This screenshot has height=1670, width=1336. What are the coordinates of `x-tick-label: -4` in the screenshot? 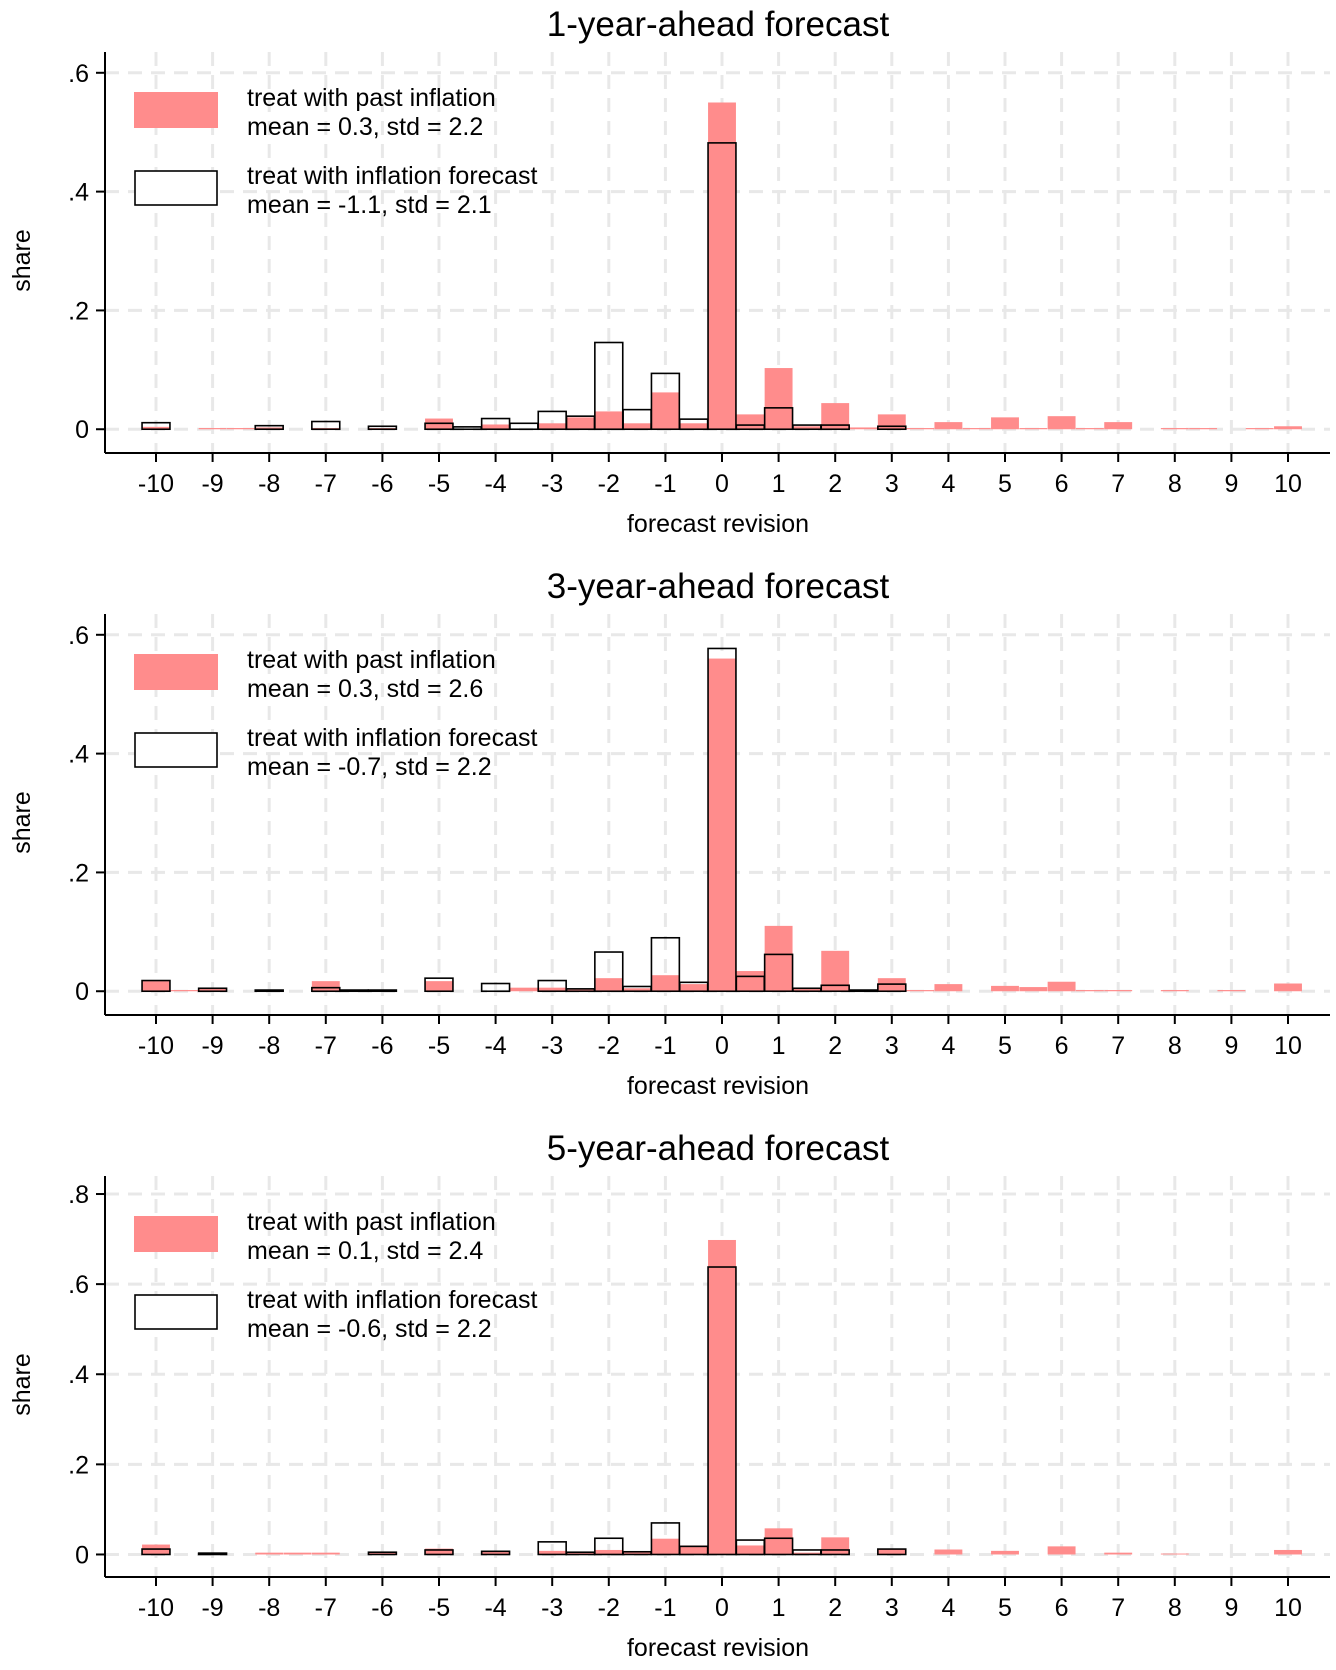 It's located at (495, 1046).